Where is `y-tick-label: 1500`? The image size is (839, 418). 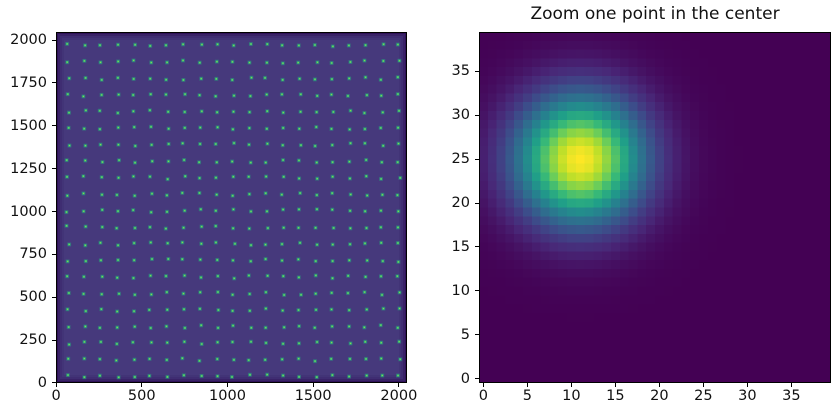 y-tick-label: 1500 is located at coordinates (28, 125).